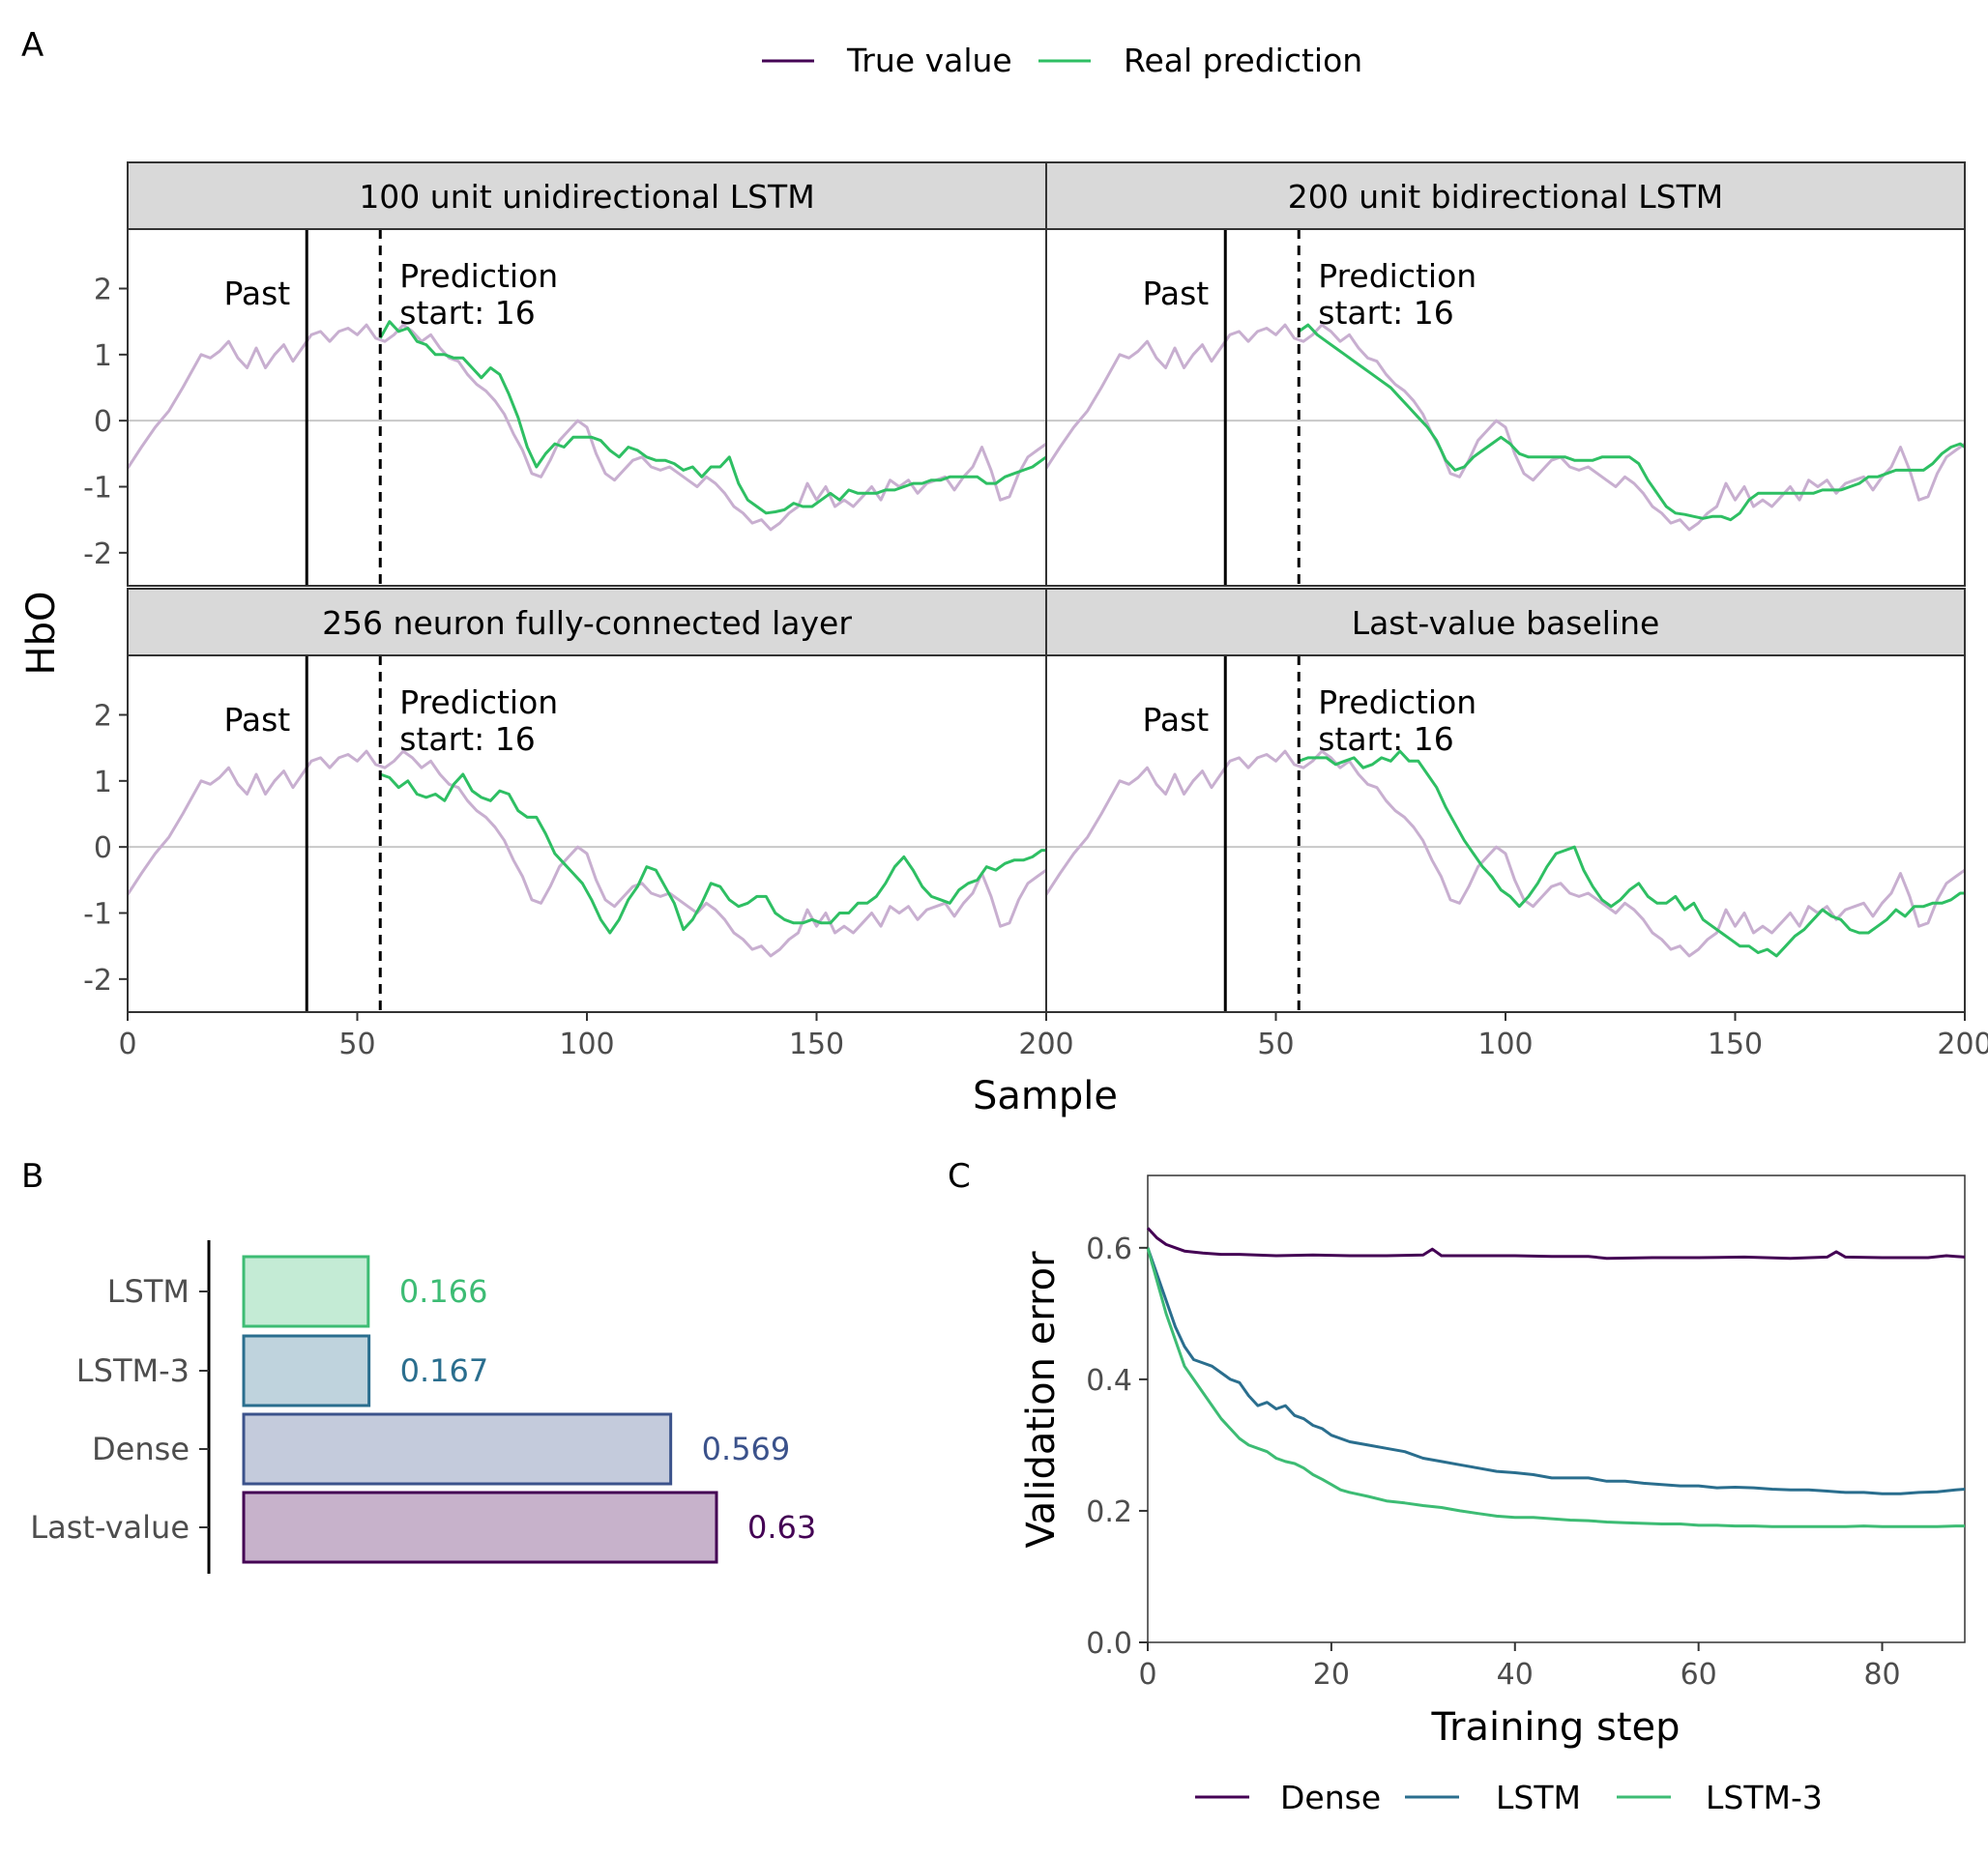 The image size is (1988, 1856). I want to click on value-label: 0.166, so click(443, 1291).